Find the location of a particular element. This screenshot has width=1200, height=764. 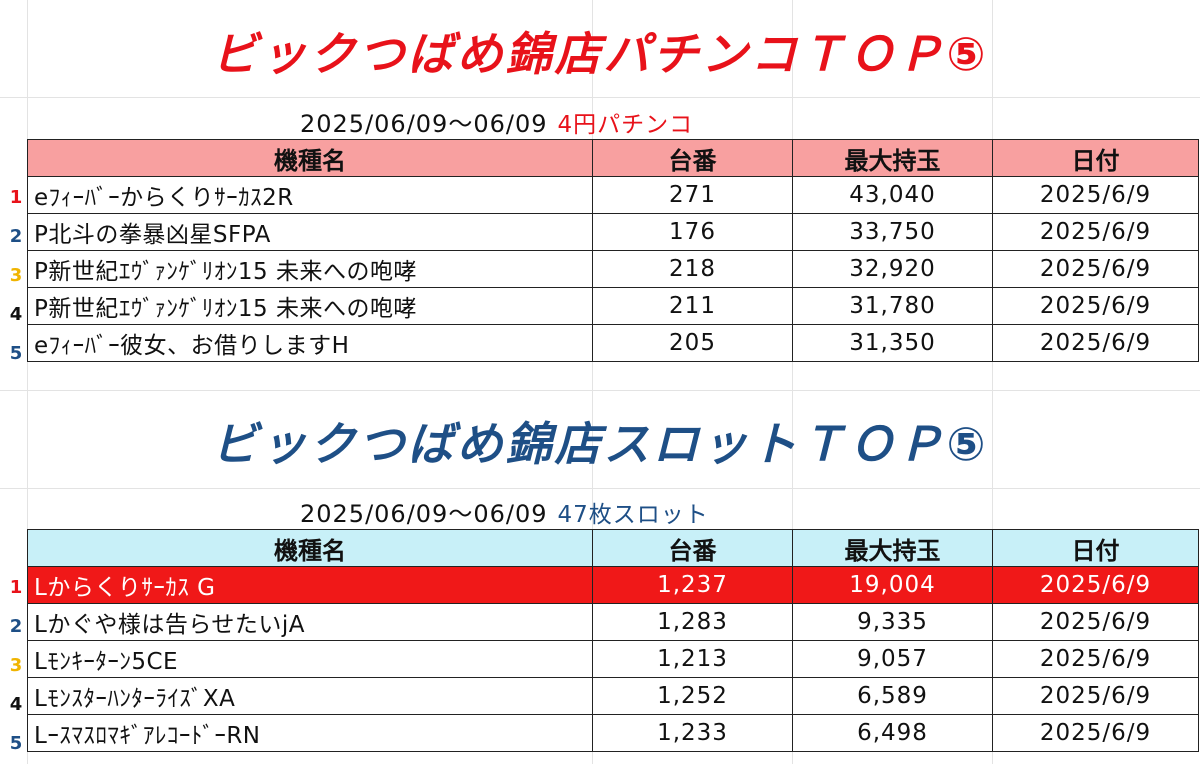

max-balls: 9,335 is located at coordinates (892, 622).